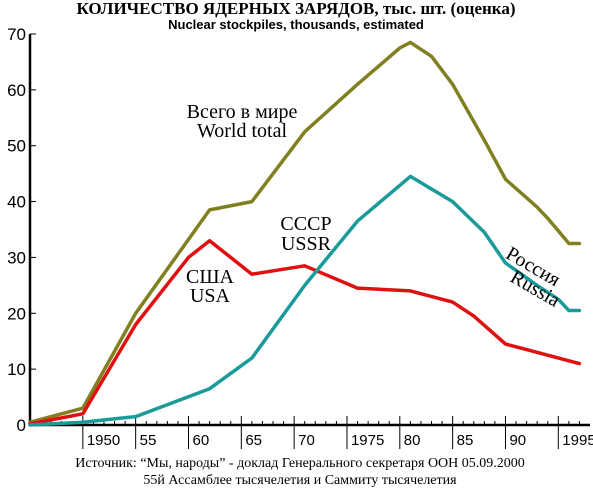 This screenshot has width=593, height=489. I want to click on x-tick-label: 55, so click(148, 440).